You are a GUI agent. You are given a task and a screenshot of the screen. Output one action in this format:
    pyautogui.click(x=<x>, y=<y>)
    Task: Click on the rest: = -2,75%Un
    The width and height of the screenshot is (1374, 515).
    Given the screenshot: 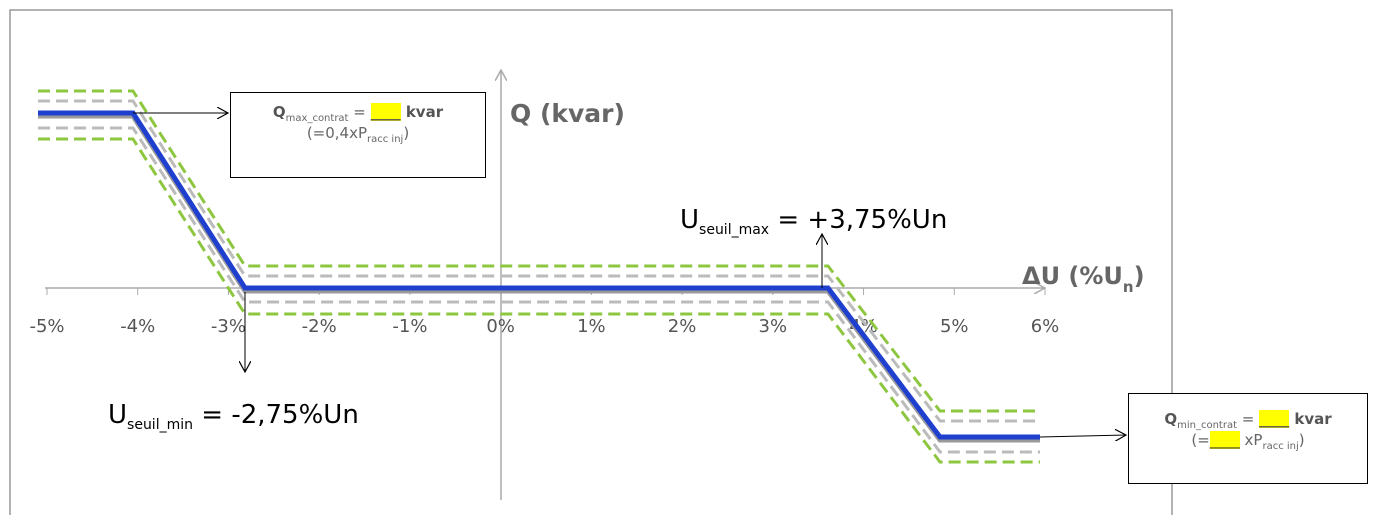 What is the action you would take?
    pyautogui.click(x=276, y=415)
    